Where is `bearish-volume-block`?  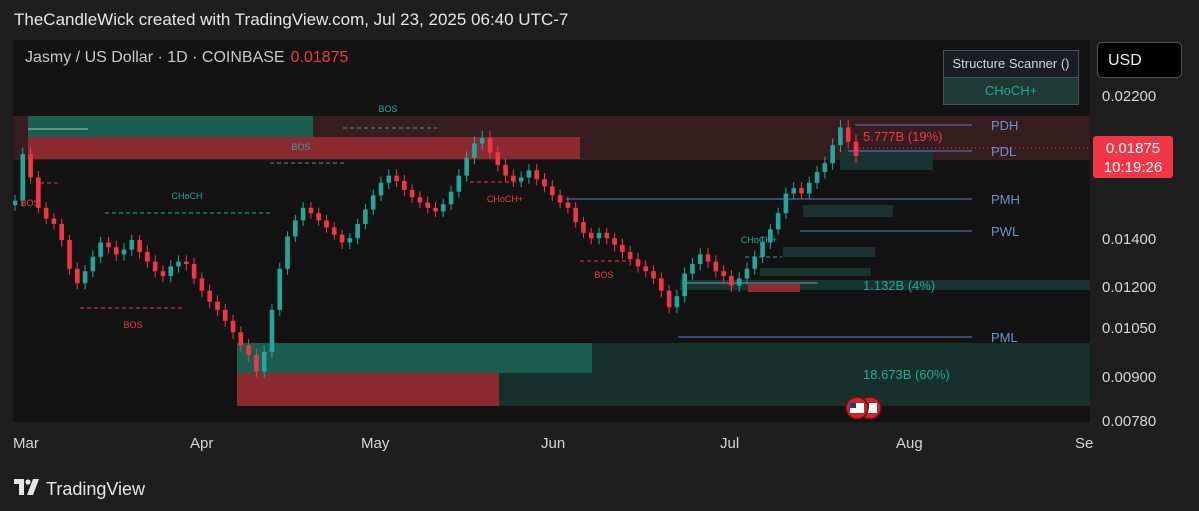
bearish-volume-block is located at coordinates (368, 389).